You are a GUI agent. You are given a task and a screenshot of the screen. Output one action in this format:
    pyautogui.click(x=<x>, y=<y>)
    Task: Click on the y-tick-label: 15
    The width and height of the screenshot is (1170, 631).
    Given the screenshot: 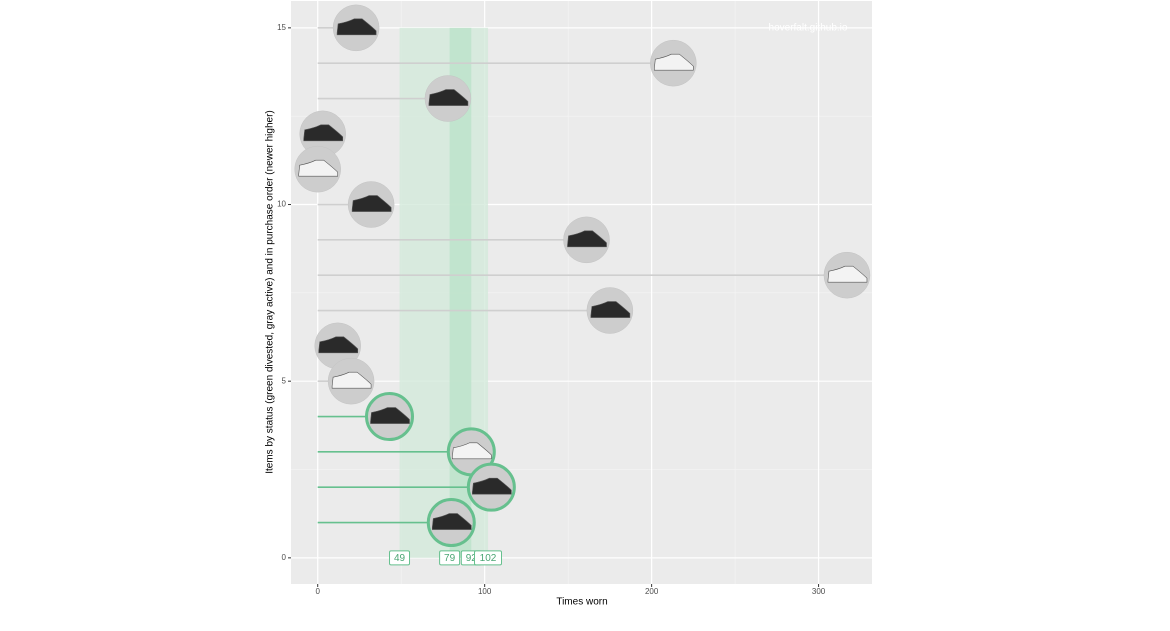 What is the action you would take?
    pyautogui.click(x=281, y=27)
    